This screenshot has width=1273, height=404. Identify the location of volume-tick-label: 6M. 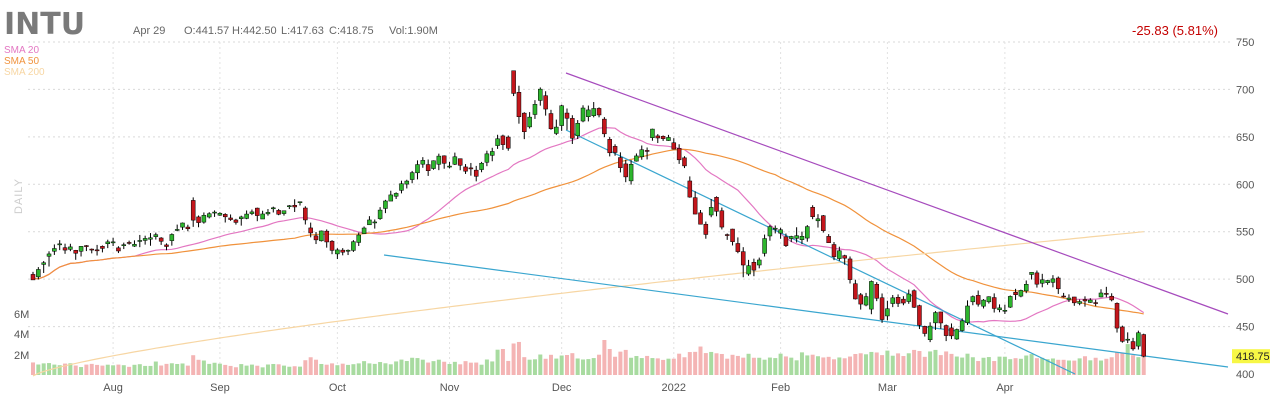
(21, 315).